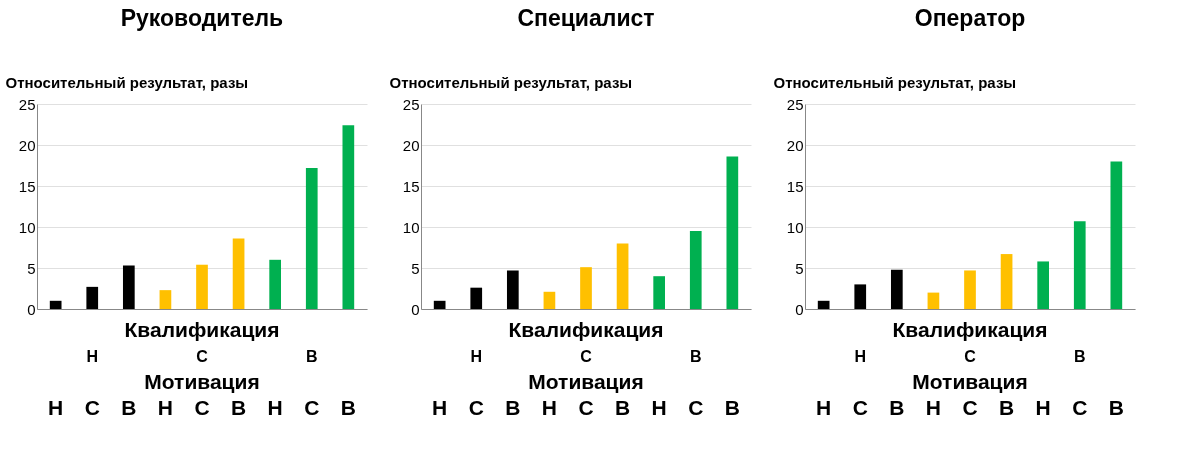 The width and height of the screenshot is (1192, 456). I want to click on chart-title: Руководитель, so click(202, 18).